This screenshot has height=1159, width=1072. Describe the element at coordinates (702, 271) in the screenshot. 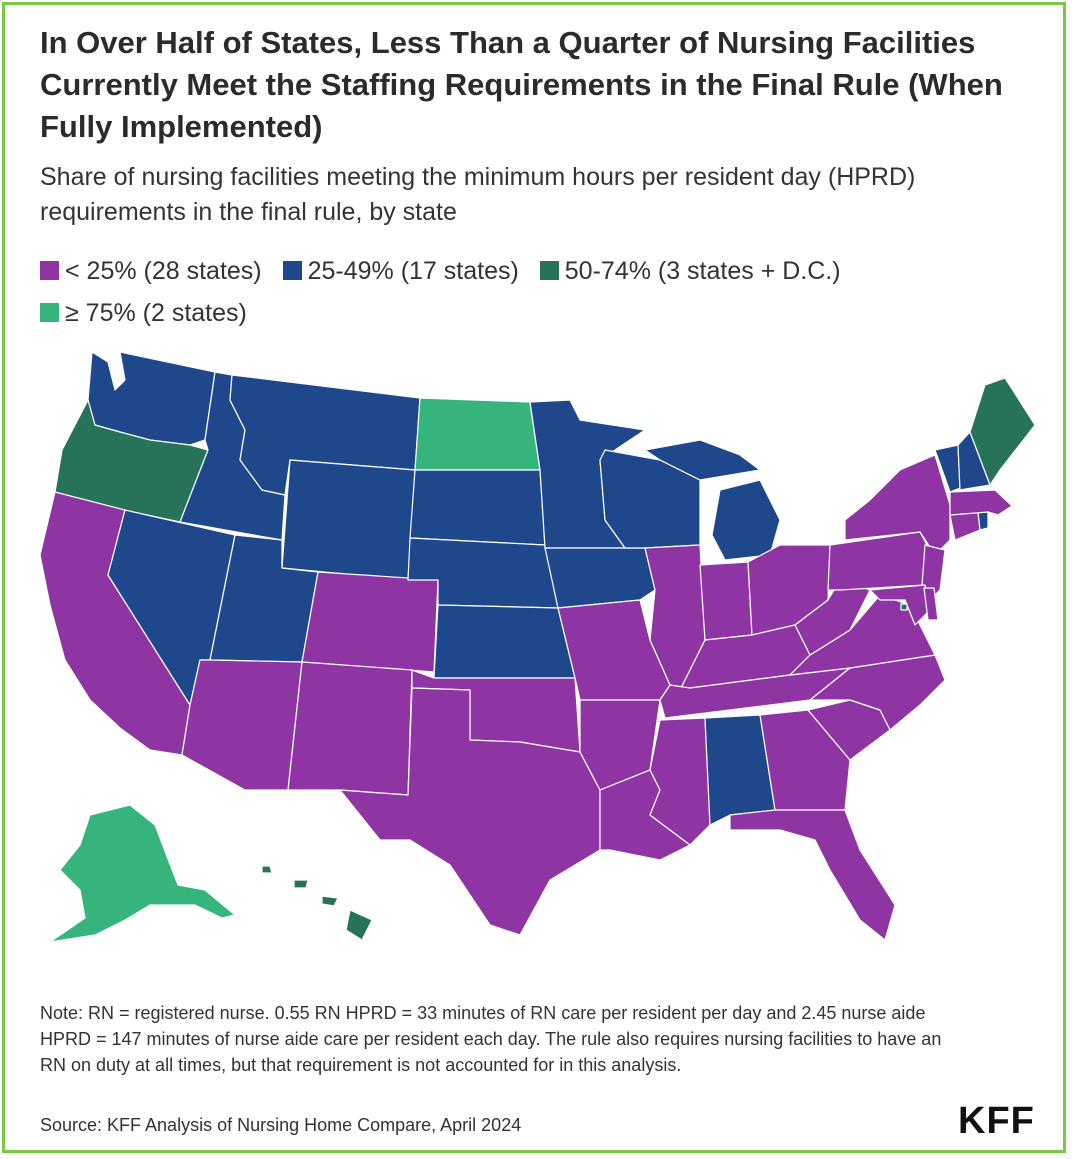

I see `legend-label-50to74: 50-74% (3 states + D.C.)` at that location.